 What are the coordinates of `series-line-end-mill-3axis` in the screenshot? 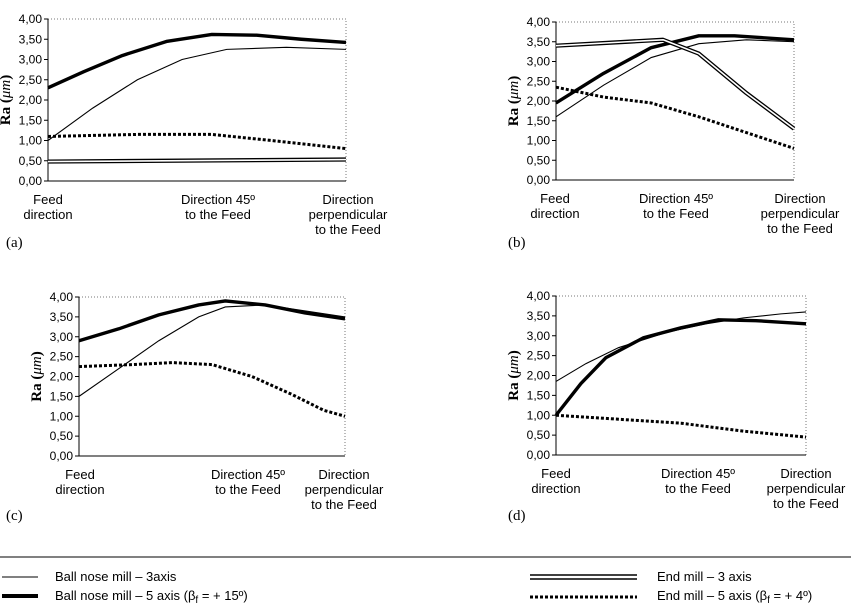 It's located at (675, 84).